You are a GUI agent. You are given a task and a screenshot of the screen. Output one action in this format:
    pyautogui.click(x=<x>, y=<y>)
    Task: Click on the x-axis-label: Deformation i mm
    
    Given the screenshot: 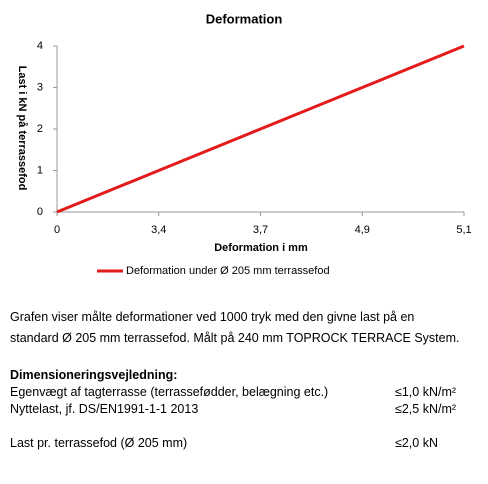 What is the action you would take?
    pyautogui.click(x=261, y=248)
    